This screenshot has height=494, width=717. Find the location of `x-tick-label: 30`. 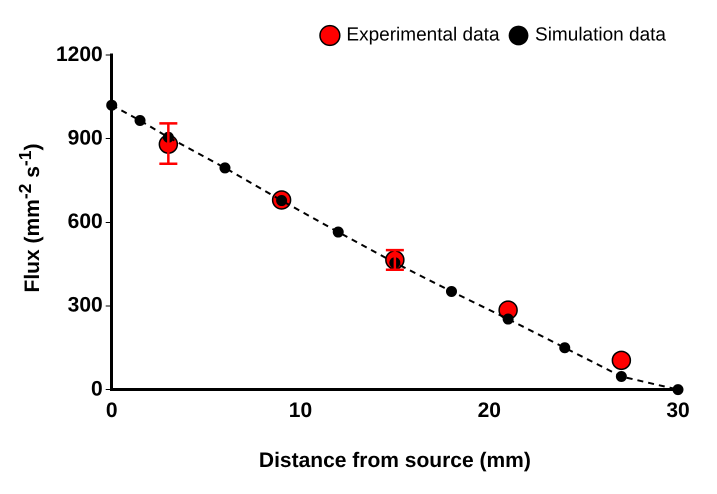

x-tick-label: 30 is located at coordinates (678, 410).